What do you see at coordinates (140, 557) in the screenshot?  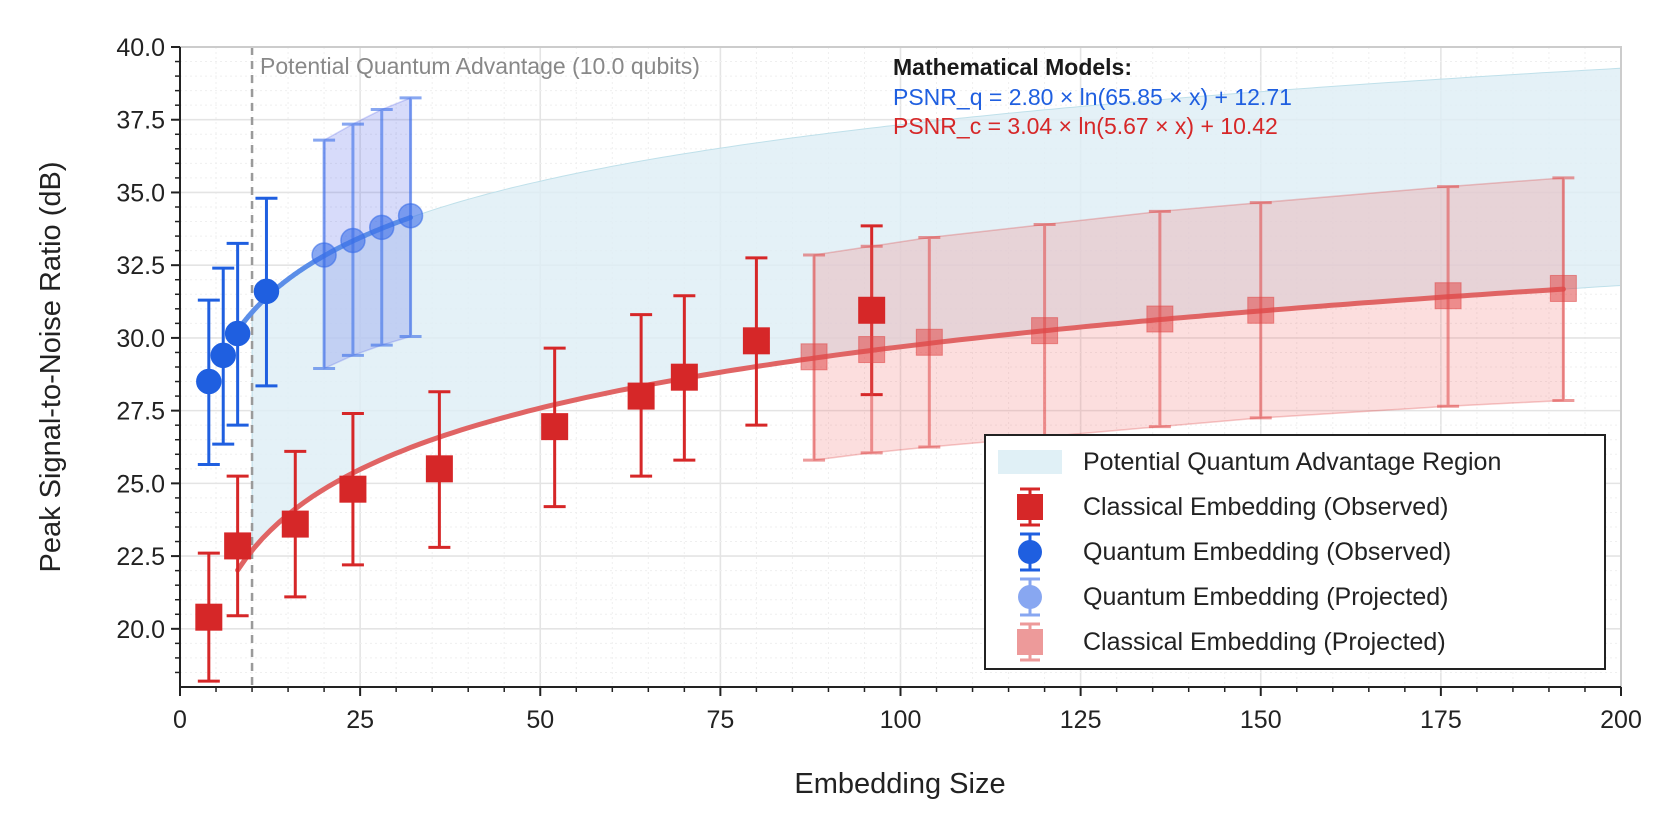 I see `y-tick-label-22-5: 22.5` at bounding box center [140, 557].